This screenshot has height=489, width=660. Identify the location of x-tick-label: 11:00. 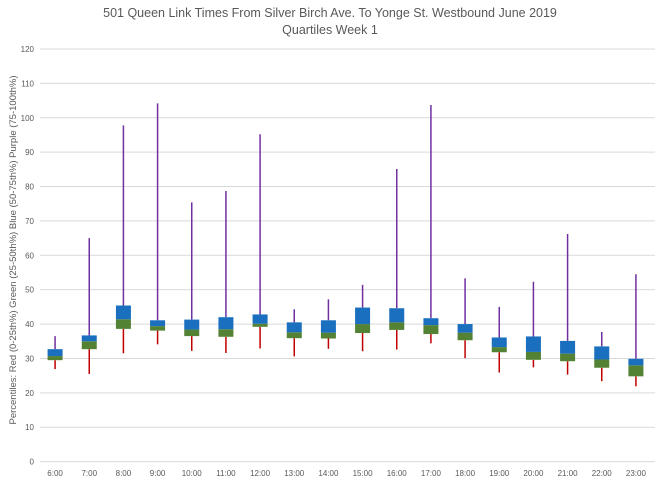
(226, 473).